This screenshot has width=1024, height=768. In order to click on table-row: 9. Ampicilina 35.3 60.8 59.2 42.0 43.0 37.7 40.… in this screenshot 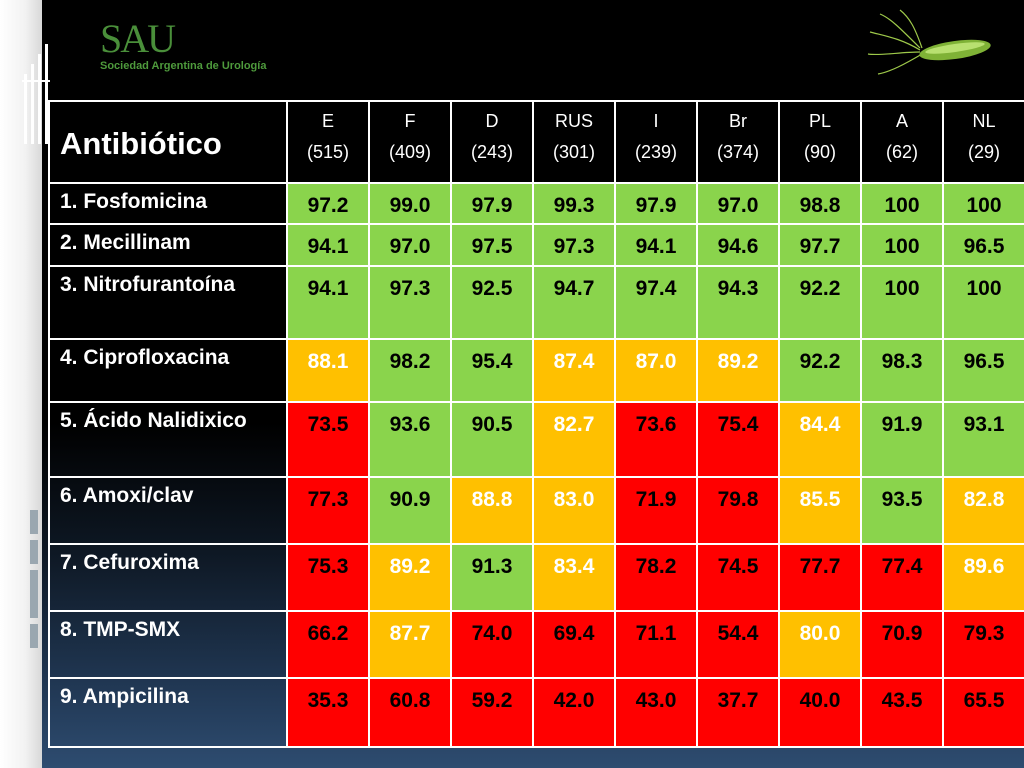, I will do `click(536, 712)`.